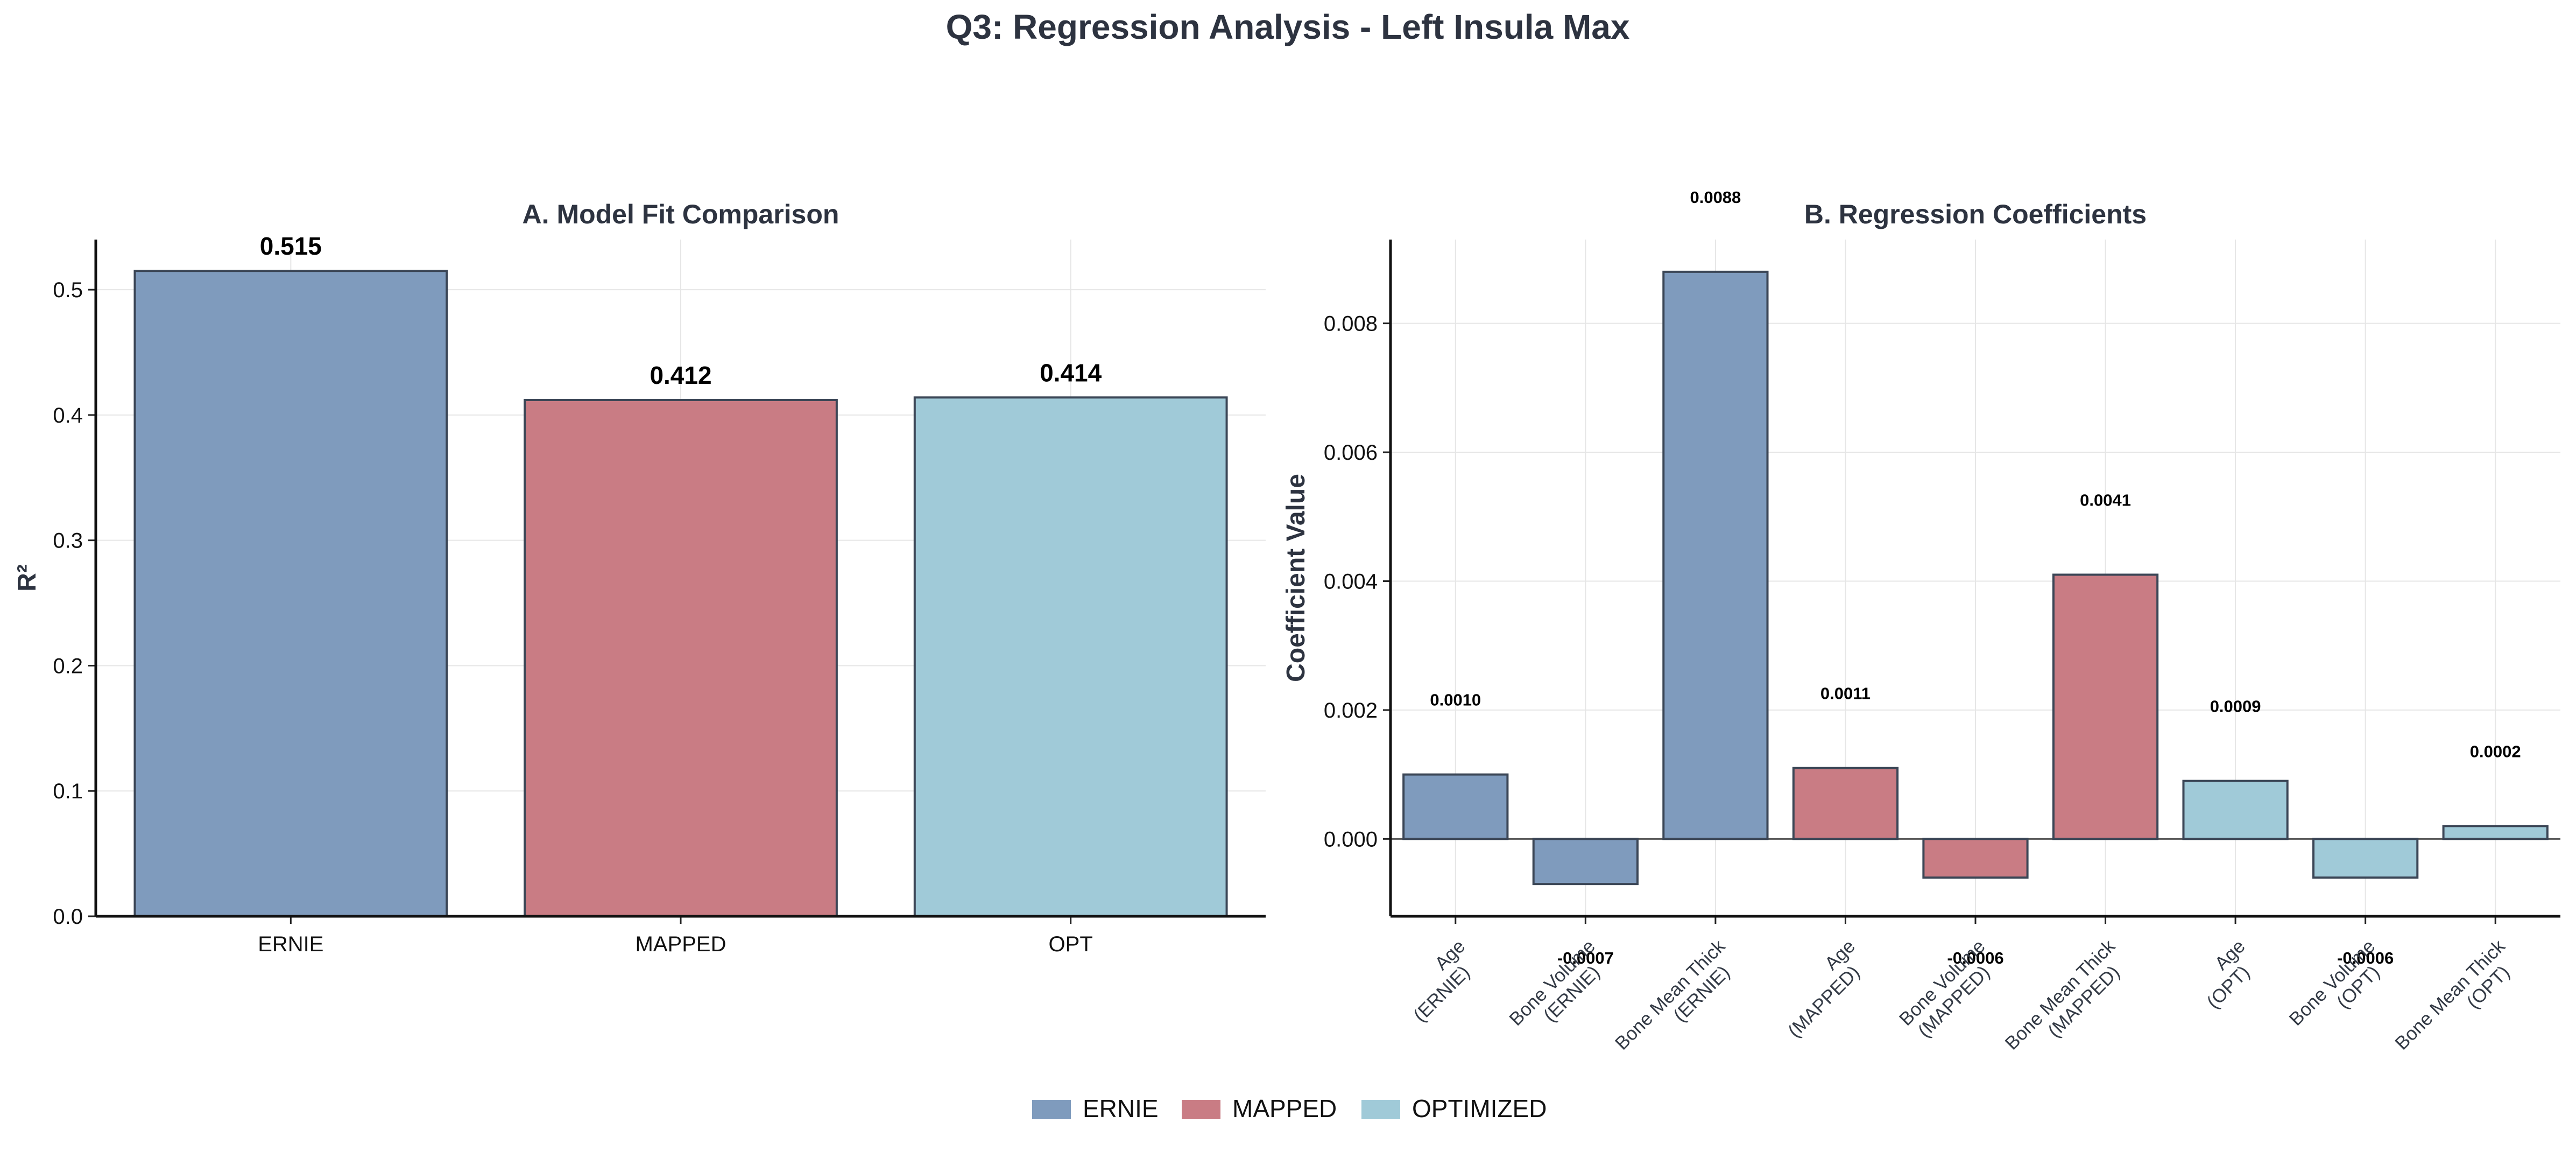 The image size is (2576, 1151). I want to click on y-tick-label: 0.002, so click(1351, 710).